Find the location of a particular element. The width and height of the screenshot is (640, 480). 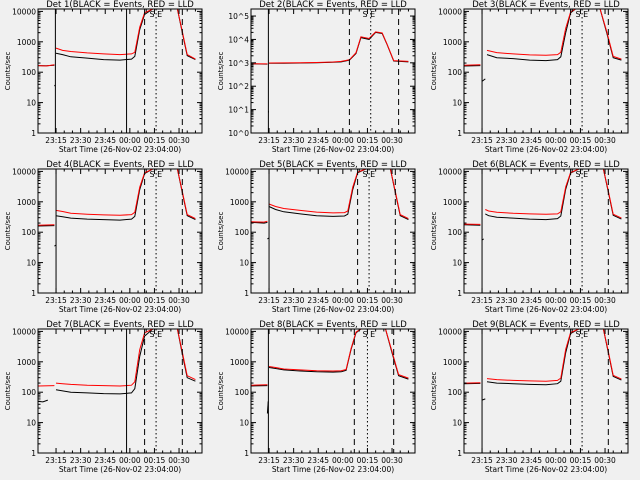

y-tick-label: 10^2 is located at coordinates (238, 86).